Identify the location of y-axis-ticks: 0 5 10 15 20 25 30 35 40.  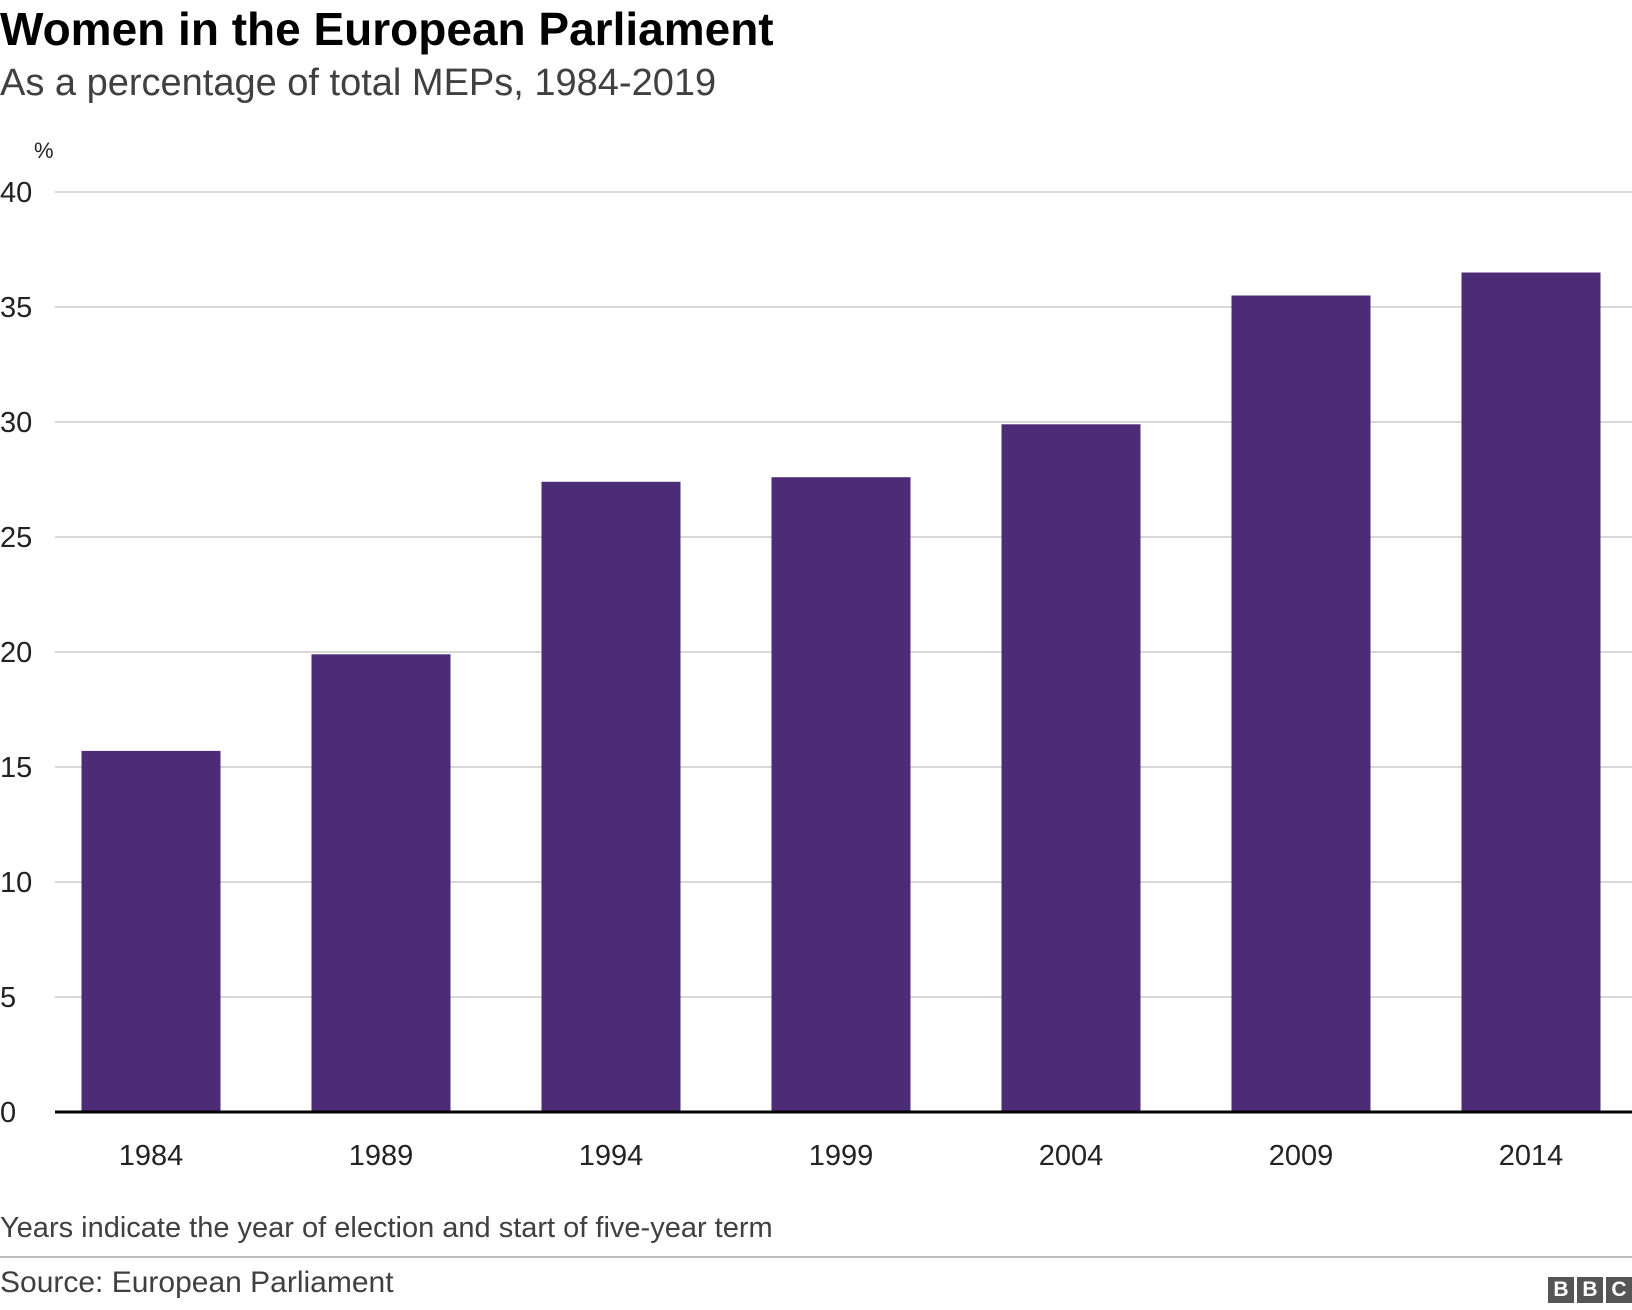
(16, 653).